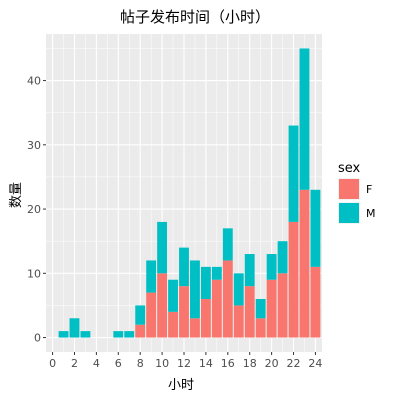 This screenshot has width=400, height=400. Describe the element at coordinates (52, 363) in the screenshot. I see `x-tick-label: 0` at that location.